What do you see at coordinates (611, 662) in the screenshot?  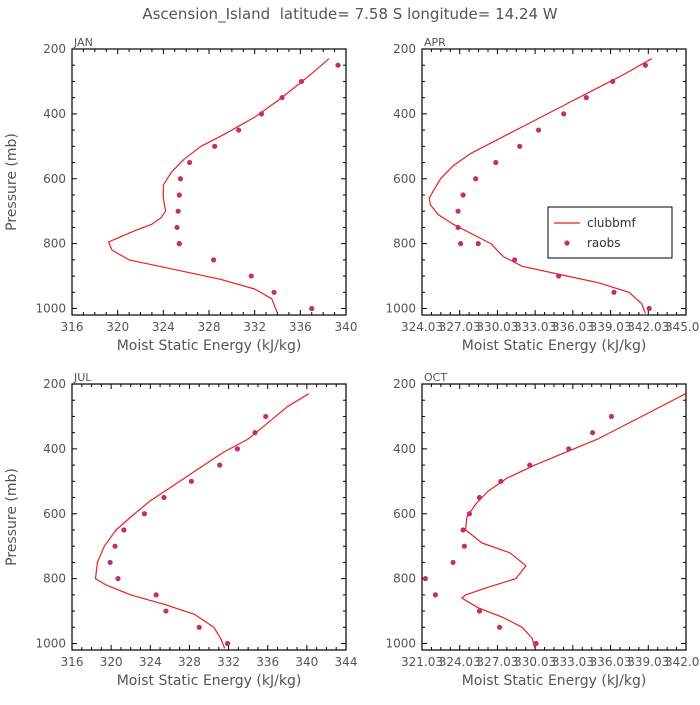 I see `x-tick-label-oct: 336.03` at bounding box center [611, 662].